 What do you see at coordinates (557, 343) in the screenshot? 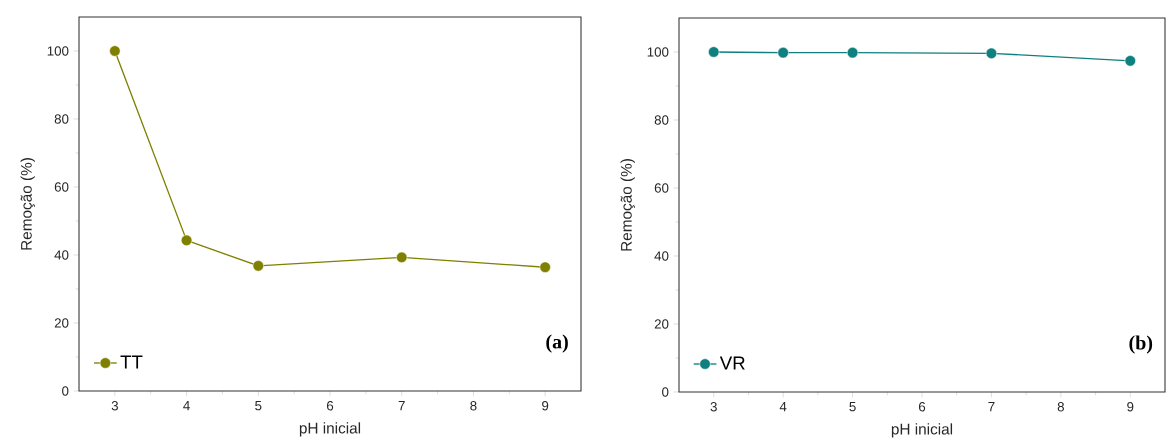
I see `annotation: (a)` at bounding box center [557, 343].